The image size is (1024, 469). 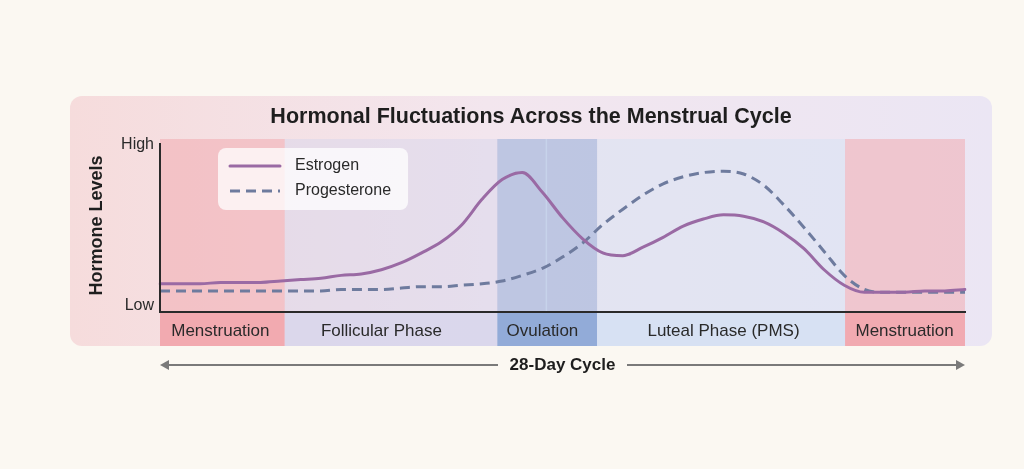 I want to click on y-axis-title: Hormone Levels, so click(x=95, y=225).